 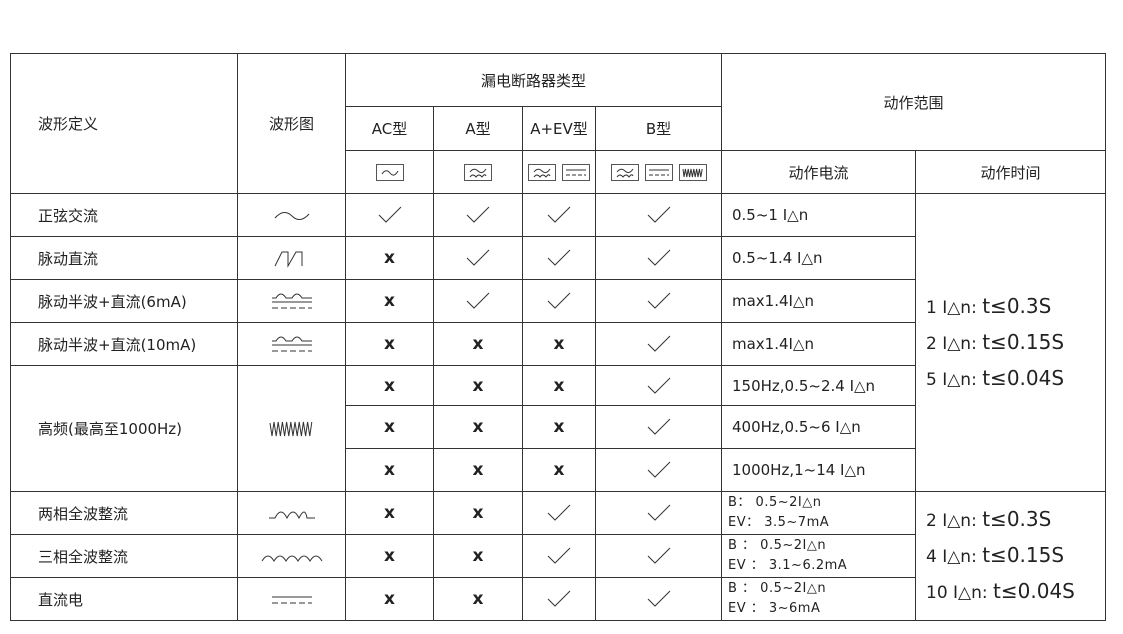 I want to click on action-current: B ： 0.5~2I△n EV ： 3.1~6.2mA, so click(x=818, y=556).